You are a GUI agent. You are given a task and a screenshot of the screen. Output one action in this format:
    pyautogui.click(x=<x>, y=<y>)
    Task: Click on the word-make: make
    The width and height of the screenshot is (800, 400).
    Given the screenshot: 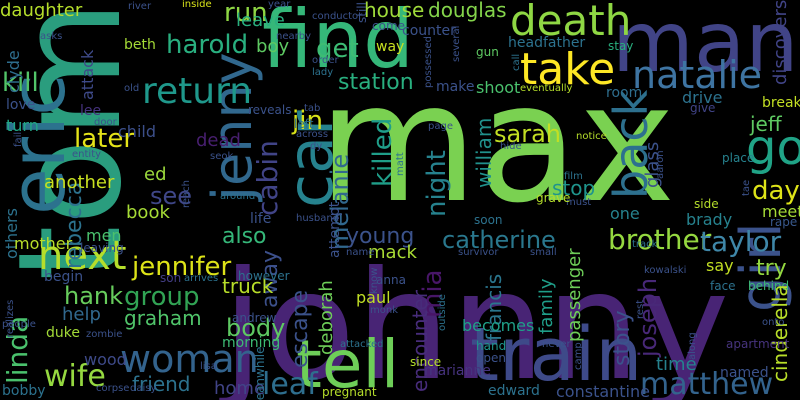 What is the action you would take?
    pyautogui.click(x=455, y=87)
    